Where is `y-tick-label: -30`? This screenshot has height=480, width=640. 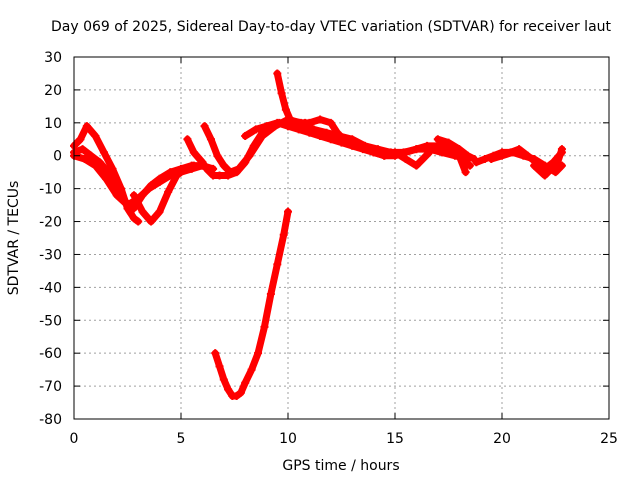
y-tick-label: -30 is located at coordinates (50, 255).